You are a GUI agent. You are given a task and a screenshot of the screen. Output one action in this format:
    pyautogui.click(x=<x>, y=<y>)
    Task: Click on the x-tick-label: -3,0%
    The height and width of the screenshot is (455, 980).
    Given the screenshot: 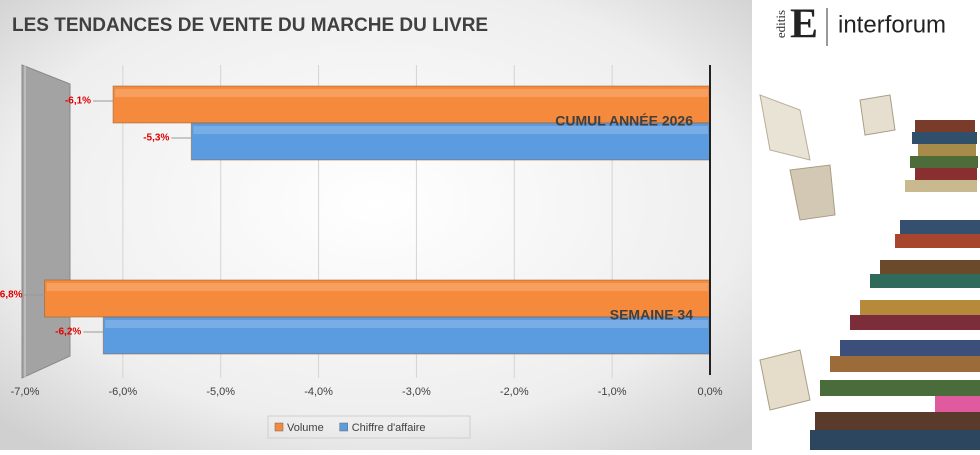 What is the action you would take?
    pyautogui.click(x=416, y=392)
    